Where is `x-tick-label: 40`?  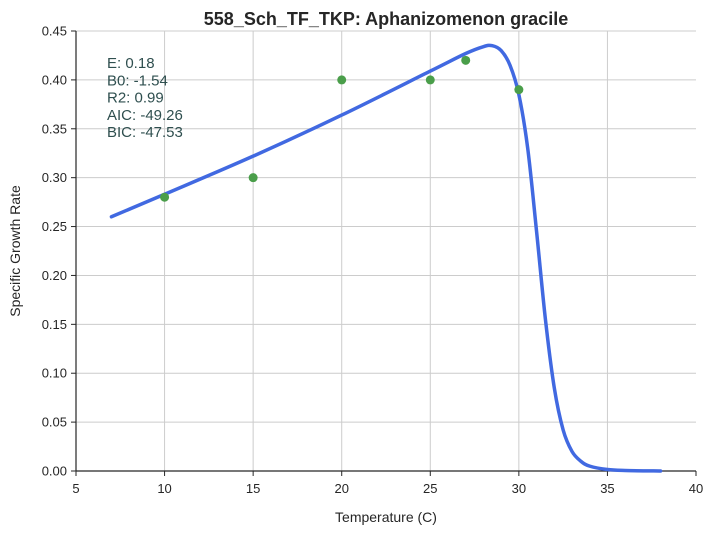
x-tick-label: 40 is located at coordinates (696, 488).